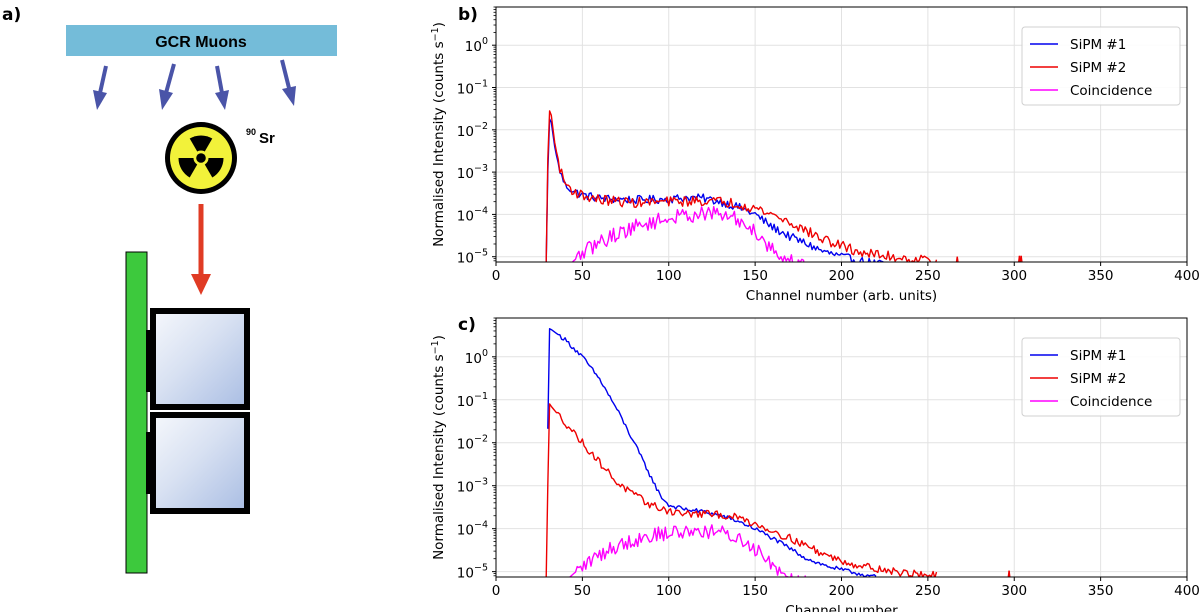 This screenshot has height=612, width=1200. Describe the element at coordinates (841, 607) in the screenshot. I see `x-axis-label: Channel number` at that location.